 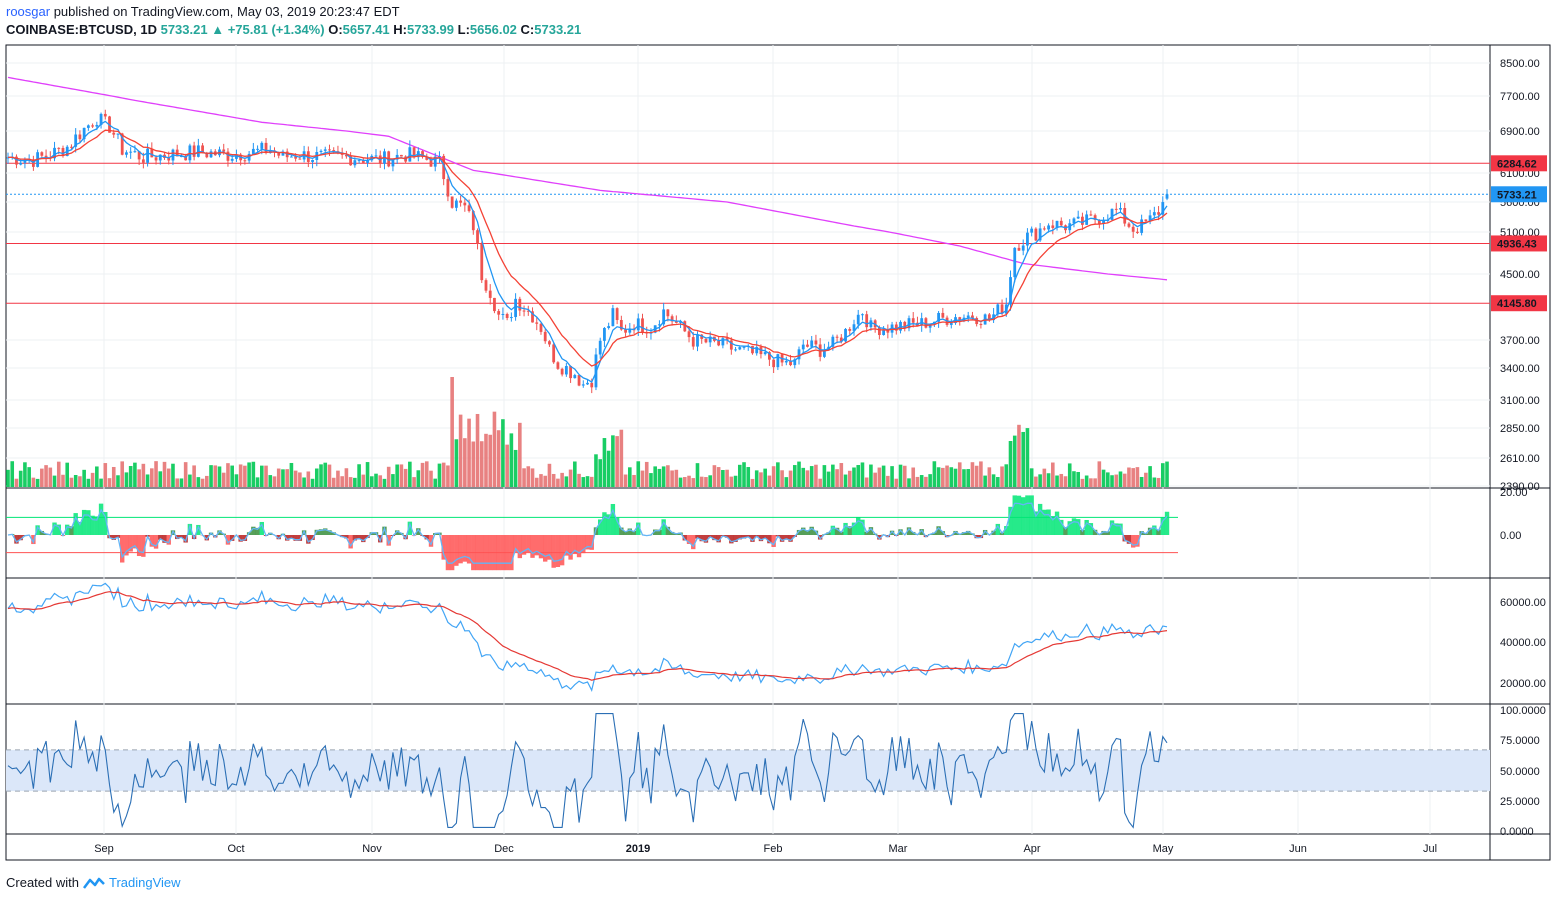 What do you see at coordinates (400, 29) in the screenshot?
I see `high-label: H:` at bounding box center [400, 29].